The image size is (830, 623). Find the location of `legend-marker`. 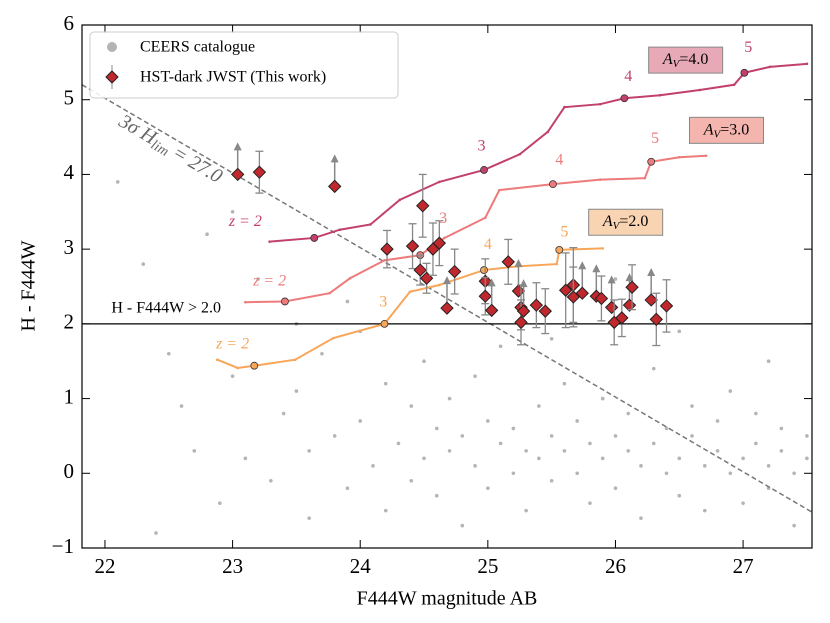

legend-marker is located at coordinates (112, 77).